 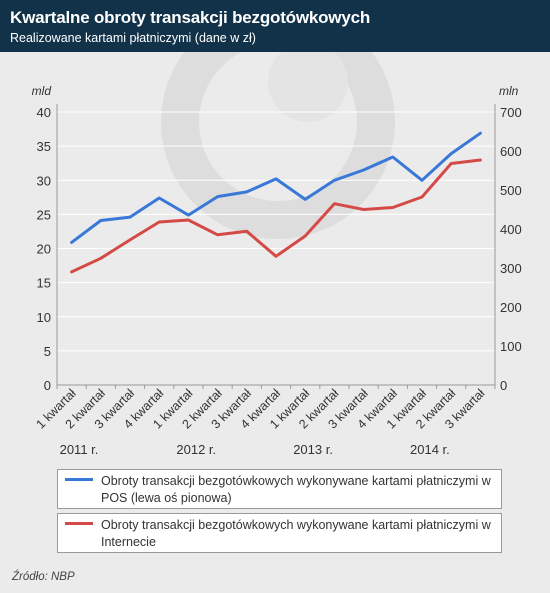 I want to click on watermark-ring, so click(x=278, y=145).